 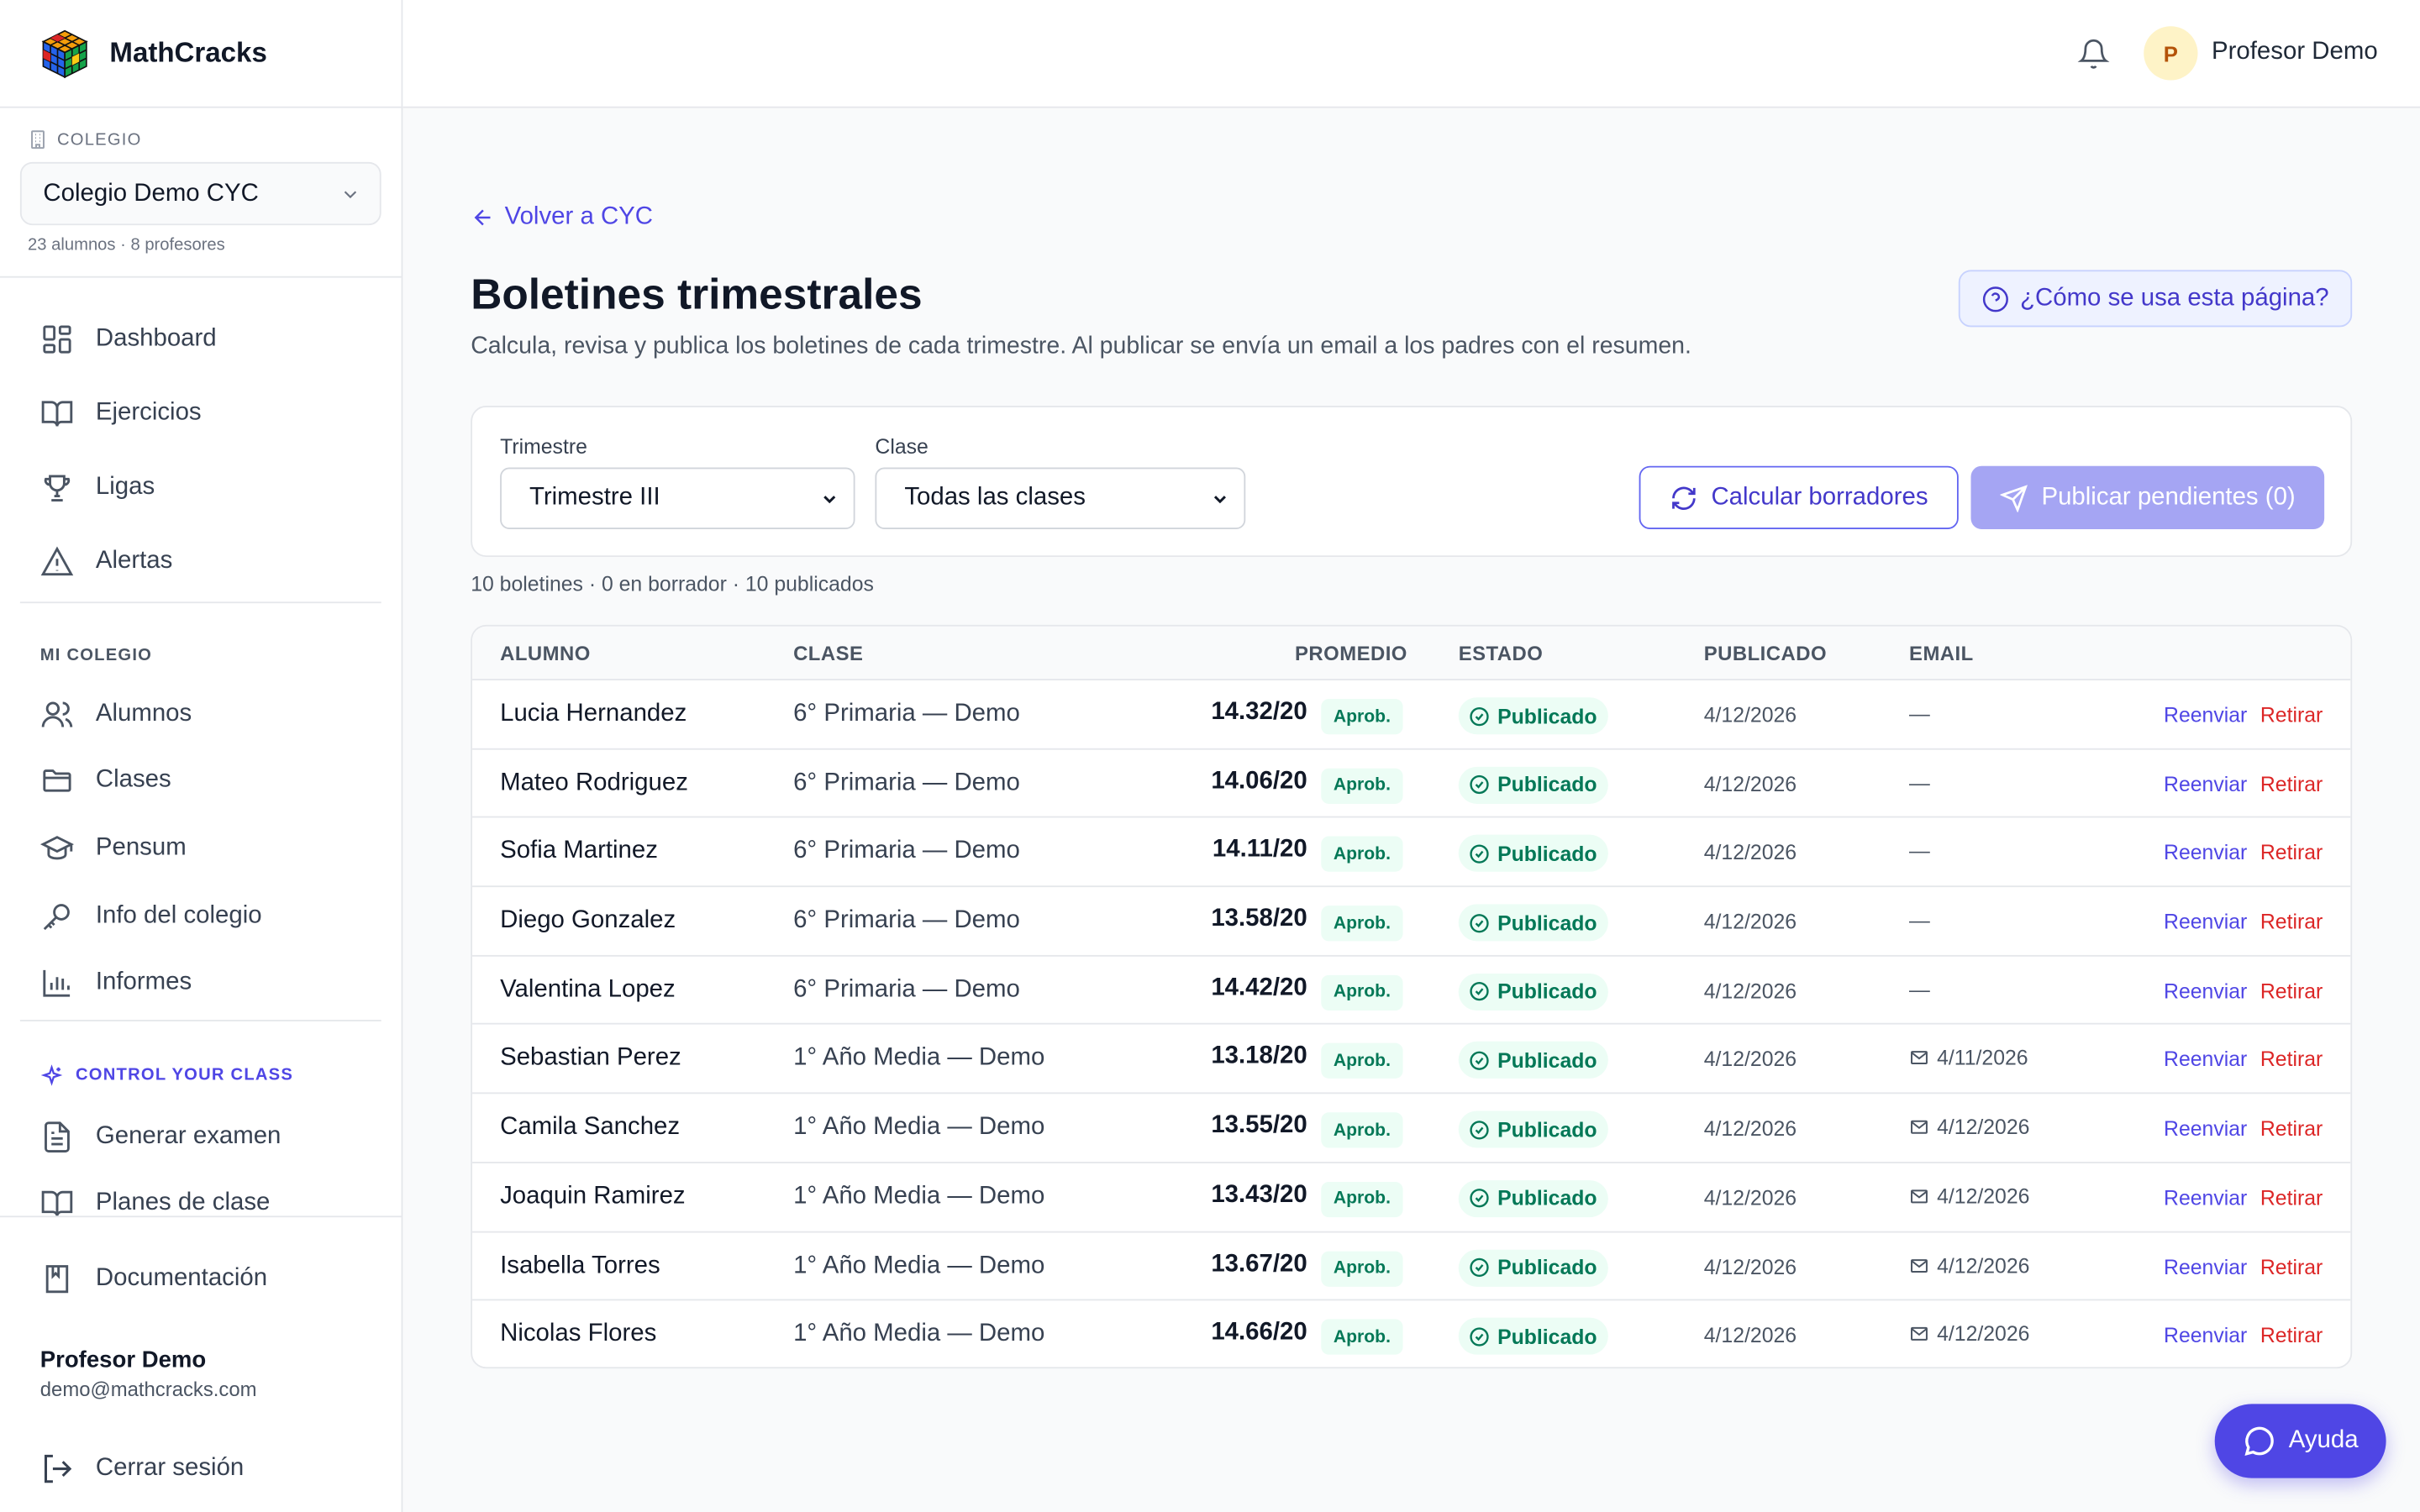 I want to click on bar-chart-icon, so click(x=57, y=983).